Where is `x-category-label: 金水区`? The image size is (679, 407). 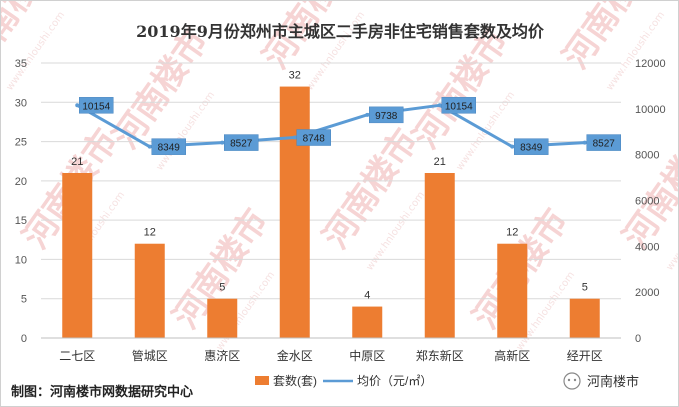 x-category-label: 金水区 is located at coordinates (295, 355).